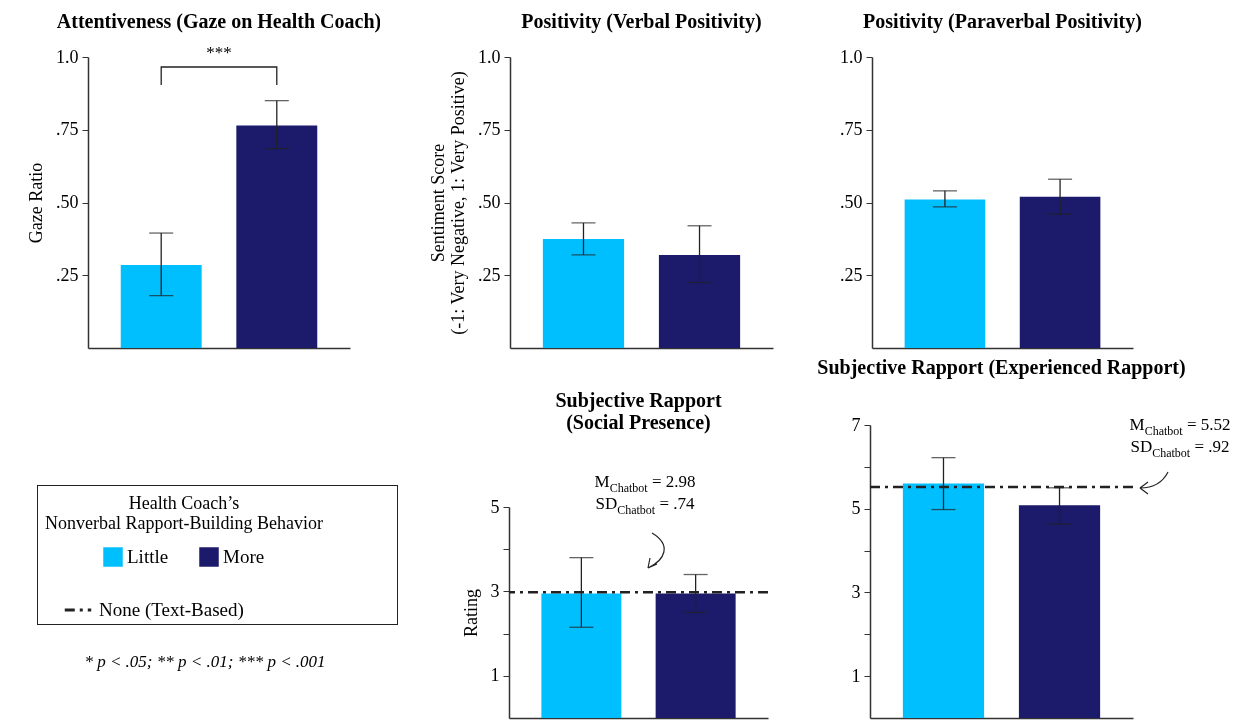 The image size is (1244, 723). Describe the element at coordinates (856, 424) in the screenshot. I see `y-tick-label: 7` at that location.